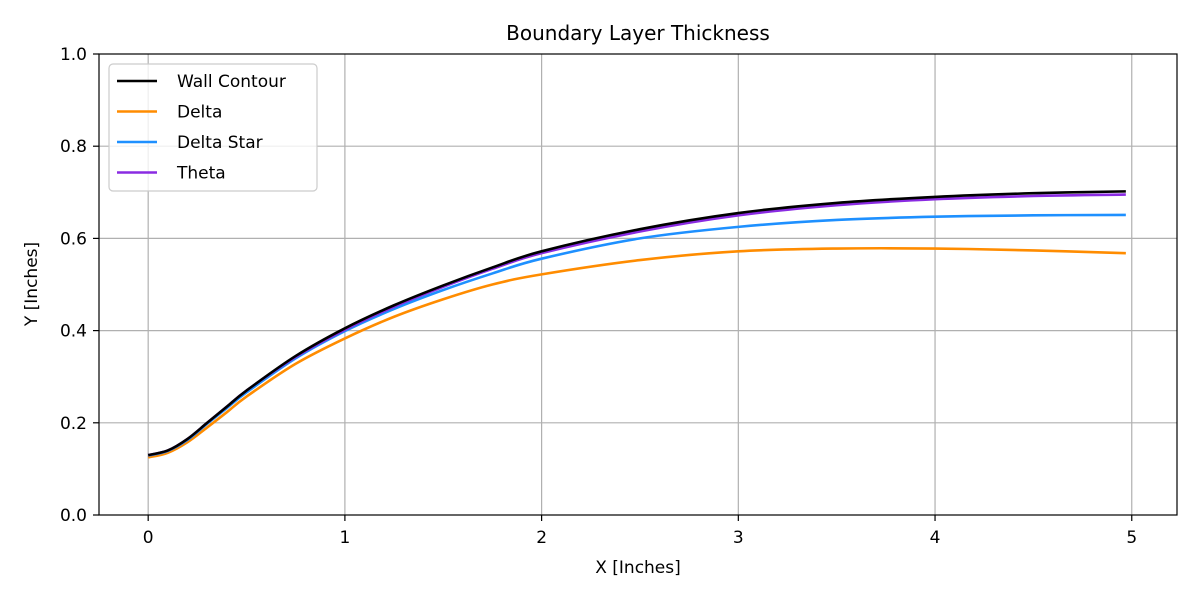  Describe the element at coordinates (73, 332) in the screenshot. I see `y-tick-label: 0.4` at that location.